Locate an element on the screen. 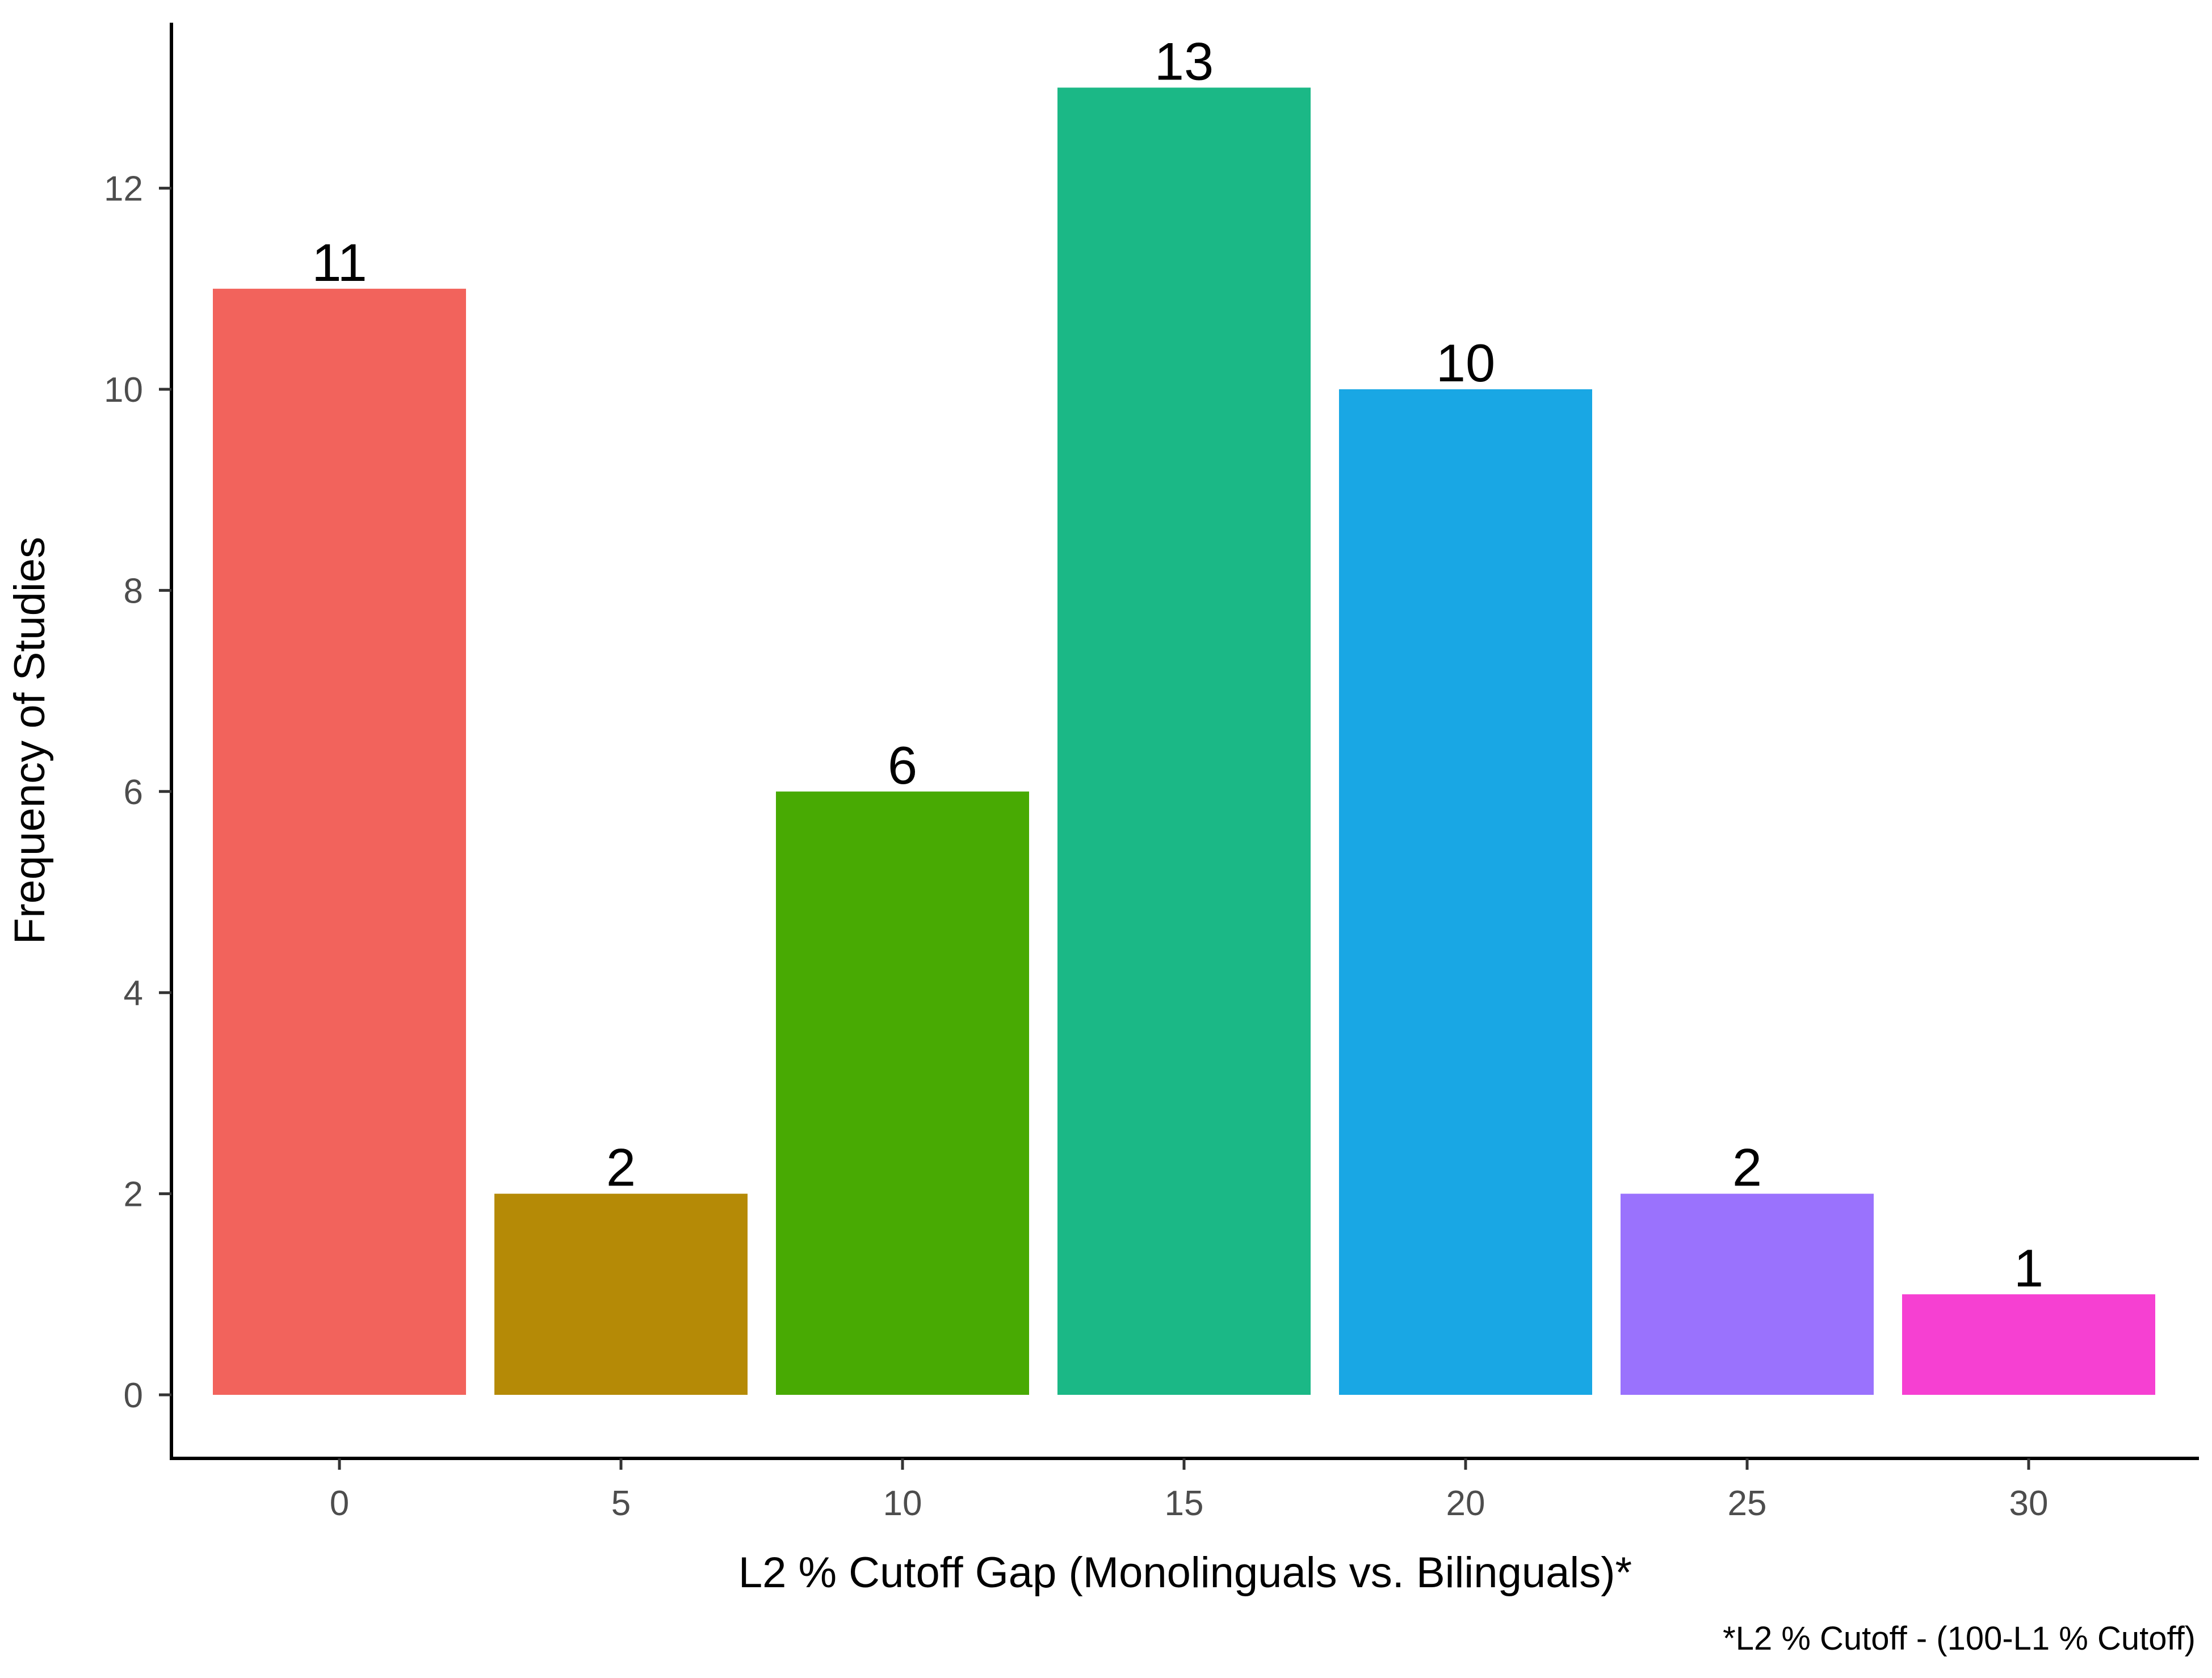 The image size is (2212, 1678). y-tick-label-4: 4 is located at coordinates (133, 993).